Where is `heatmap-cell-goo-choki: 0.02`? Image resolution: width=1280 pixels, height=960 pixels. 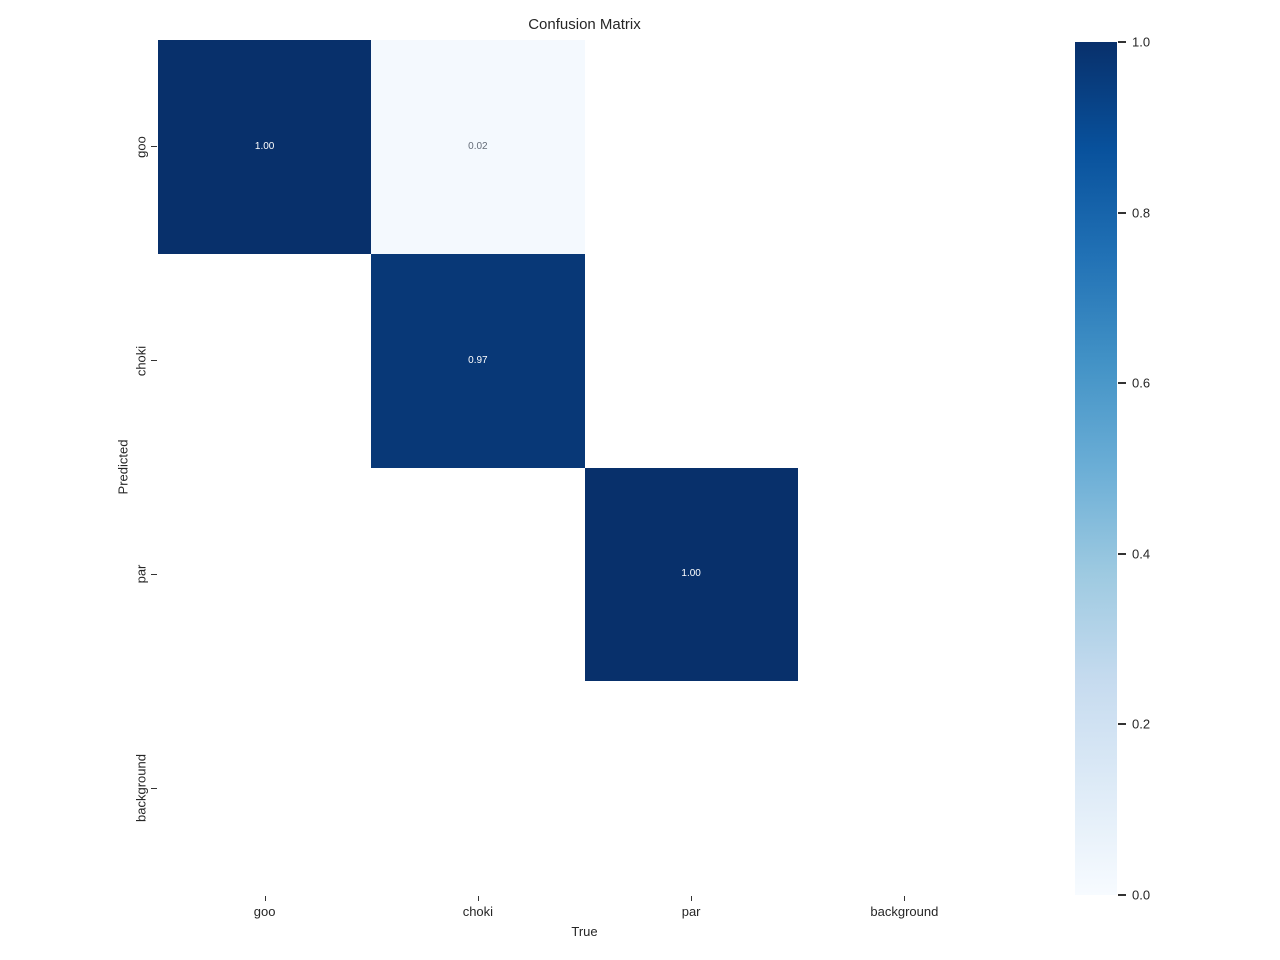 heatmap-cell-goo-choki: 0.02 is located at coordinates (478, 147).